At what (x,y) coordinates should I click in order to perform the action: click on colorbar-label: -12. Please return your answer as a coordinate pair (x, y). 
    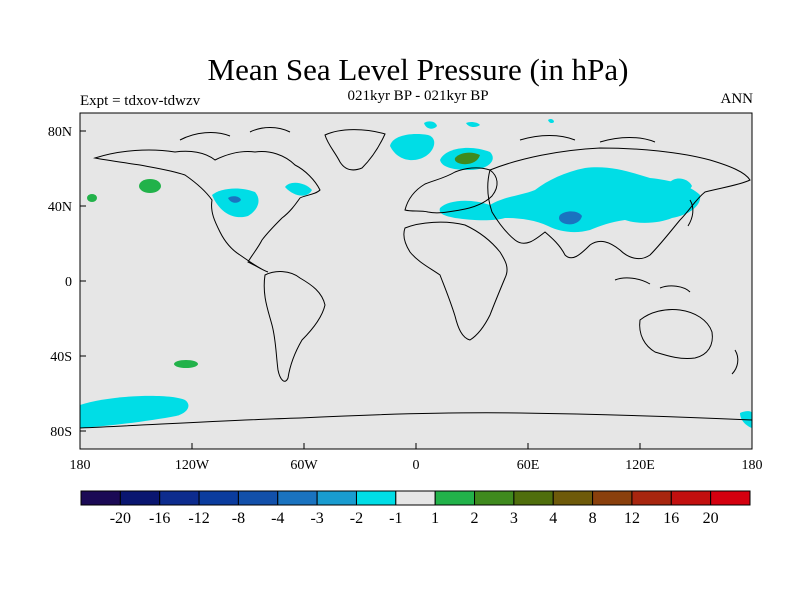
    Looking at the image, I should click on (198, 518).